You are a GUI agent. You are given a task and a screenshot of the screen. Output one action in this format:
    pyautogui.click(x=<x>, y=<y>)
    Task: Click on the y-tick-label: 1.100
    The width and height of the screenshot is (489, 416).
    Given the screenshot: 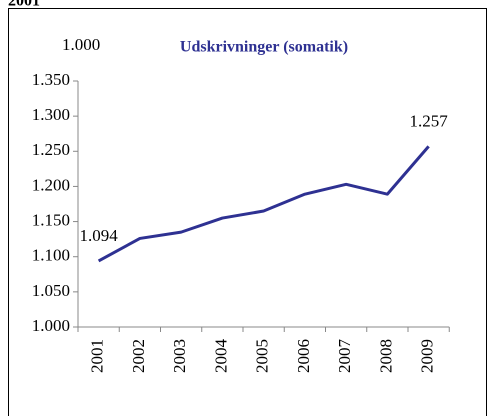 What is the action you would take?
    pyautogui.click(x=51, y=255)
    